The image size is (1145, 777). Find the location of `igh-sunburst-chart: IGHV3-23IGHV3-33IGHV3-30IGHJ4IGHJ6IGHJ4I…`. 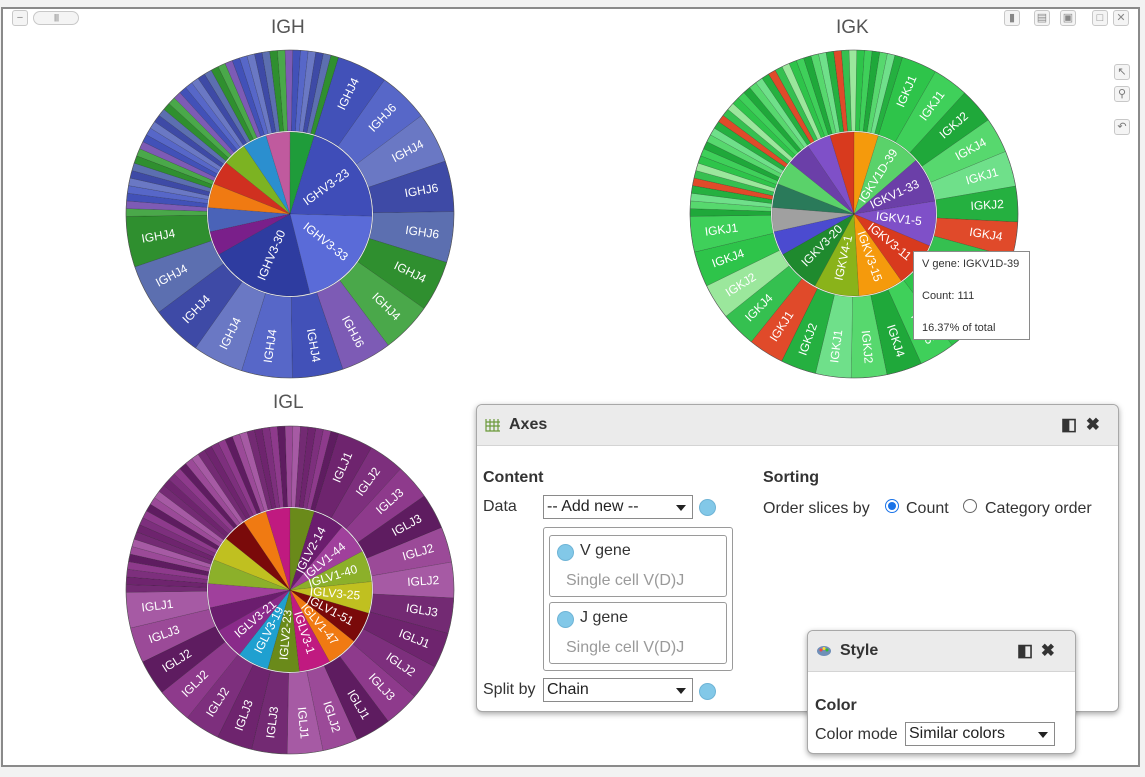

igh-sunburst-chart: IGHV3-23IGHV3-33IGHV3-30IGHJ4IGHJ6IGHJ4I… is located at coordinates (290, 214).